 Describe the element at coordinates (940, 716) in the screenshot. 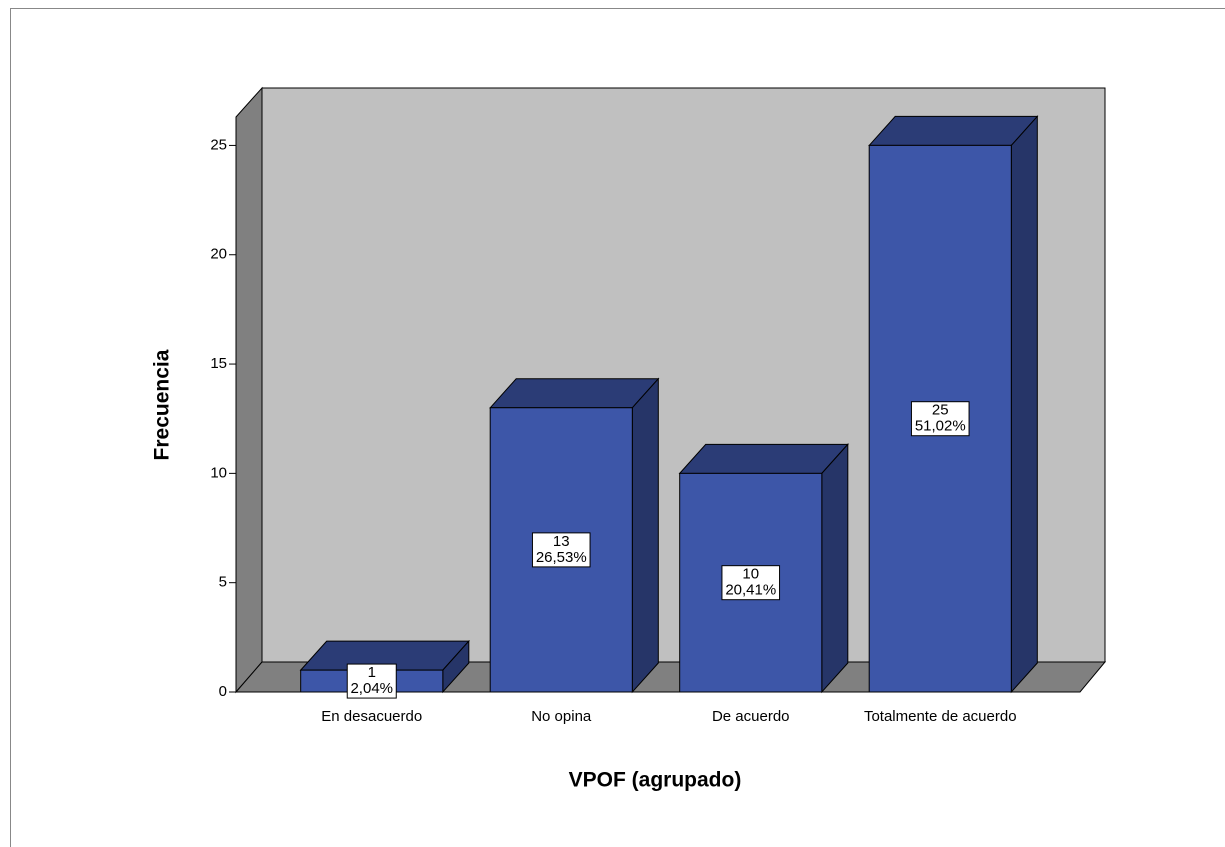

I see `x-tick-label: Totalmente de acuerdo` at that location.